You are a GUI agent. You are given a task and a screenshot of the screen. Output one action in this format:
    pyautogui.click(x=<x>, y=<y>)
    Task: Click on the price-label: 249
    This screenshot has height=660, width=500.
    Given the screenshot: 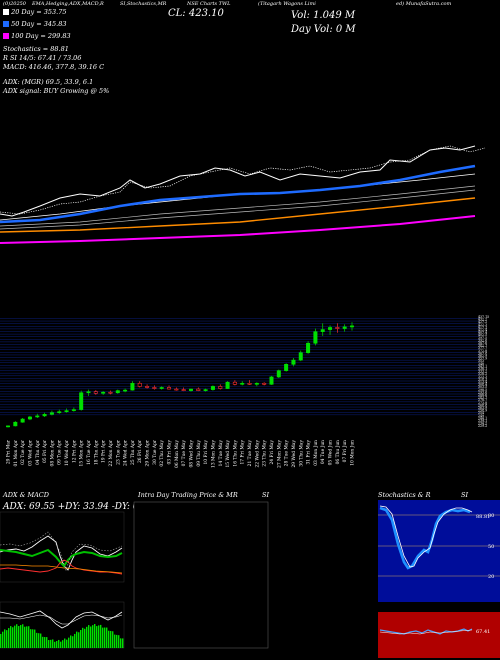 What is the action you would take?
    pyautogui.click(x=481, y=416)
    